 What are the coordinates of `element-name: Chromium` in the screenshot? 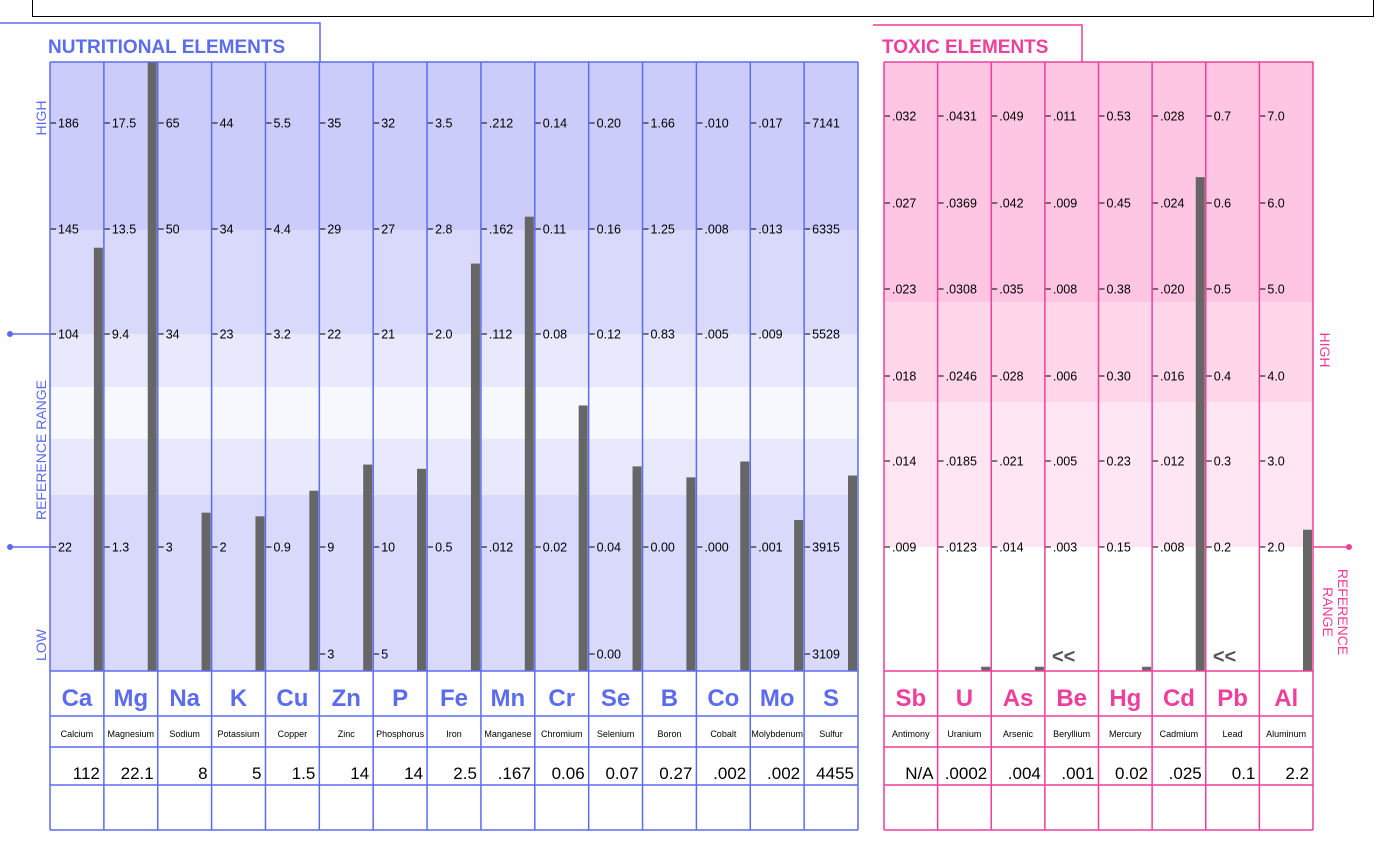 It's located at (562, 734).